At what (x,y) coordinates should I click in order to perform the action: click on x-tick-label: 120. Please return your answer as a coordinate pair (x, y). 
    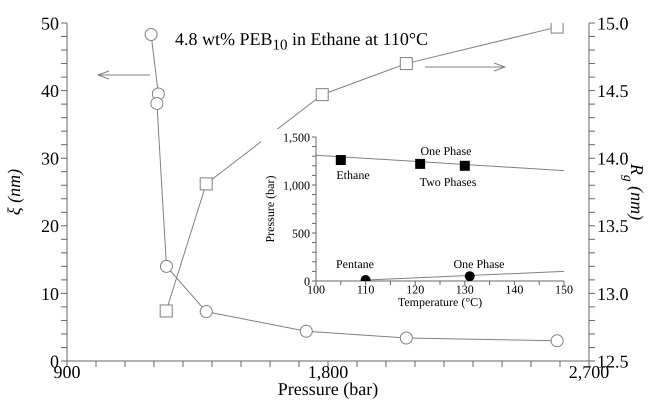
    Looking at the image, I should click on (415, 289).